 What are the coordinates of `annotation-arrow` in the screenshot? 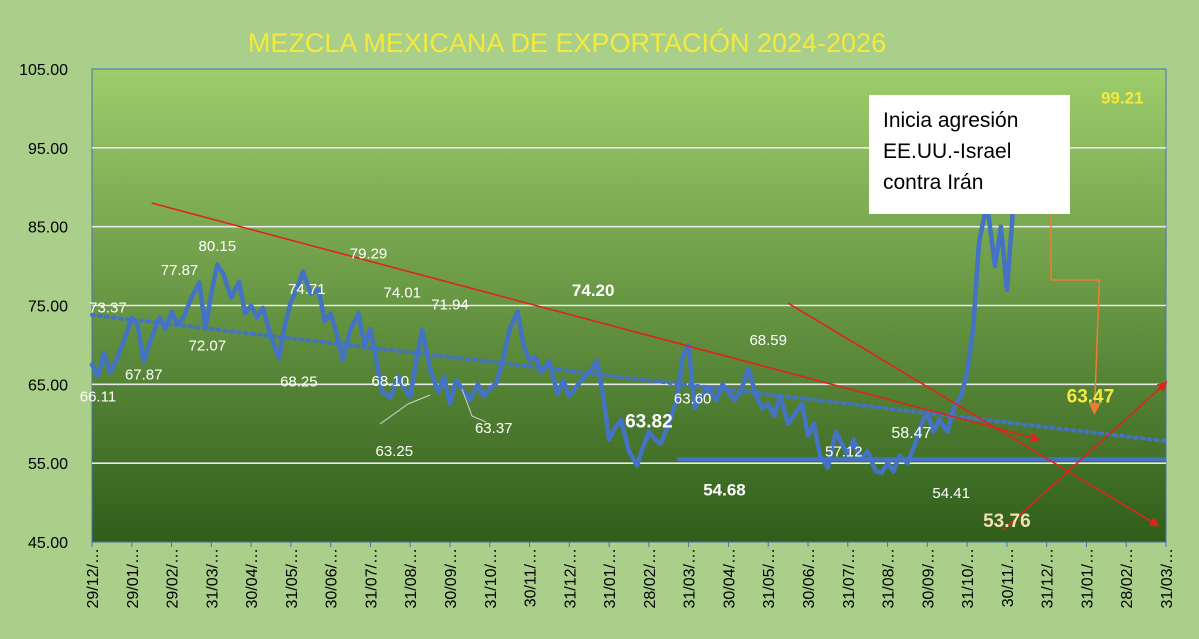 It's located at (1075, 290).